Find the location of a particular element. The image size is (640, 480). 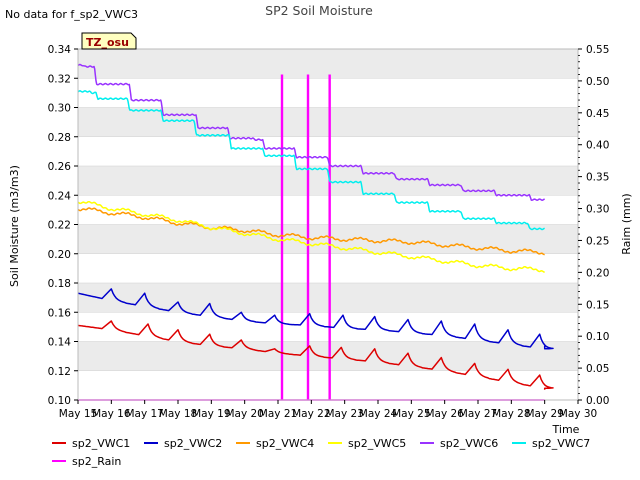

legend-label-sp2_VWC5: sp2_VWC5 is located at coordinates (377, 443).